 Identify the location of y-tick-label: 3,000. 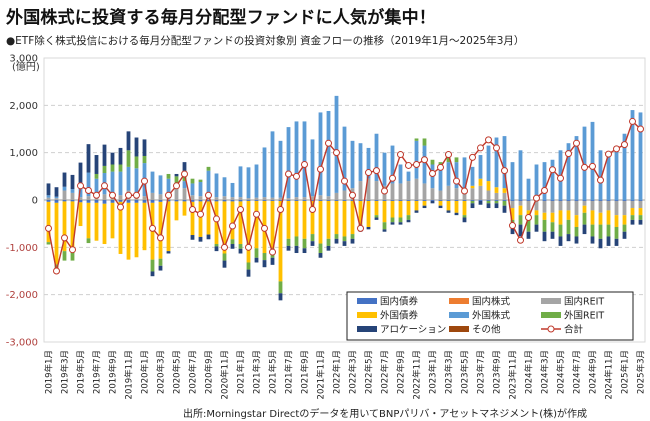
(23, 59).